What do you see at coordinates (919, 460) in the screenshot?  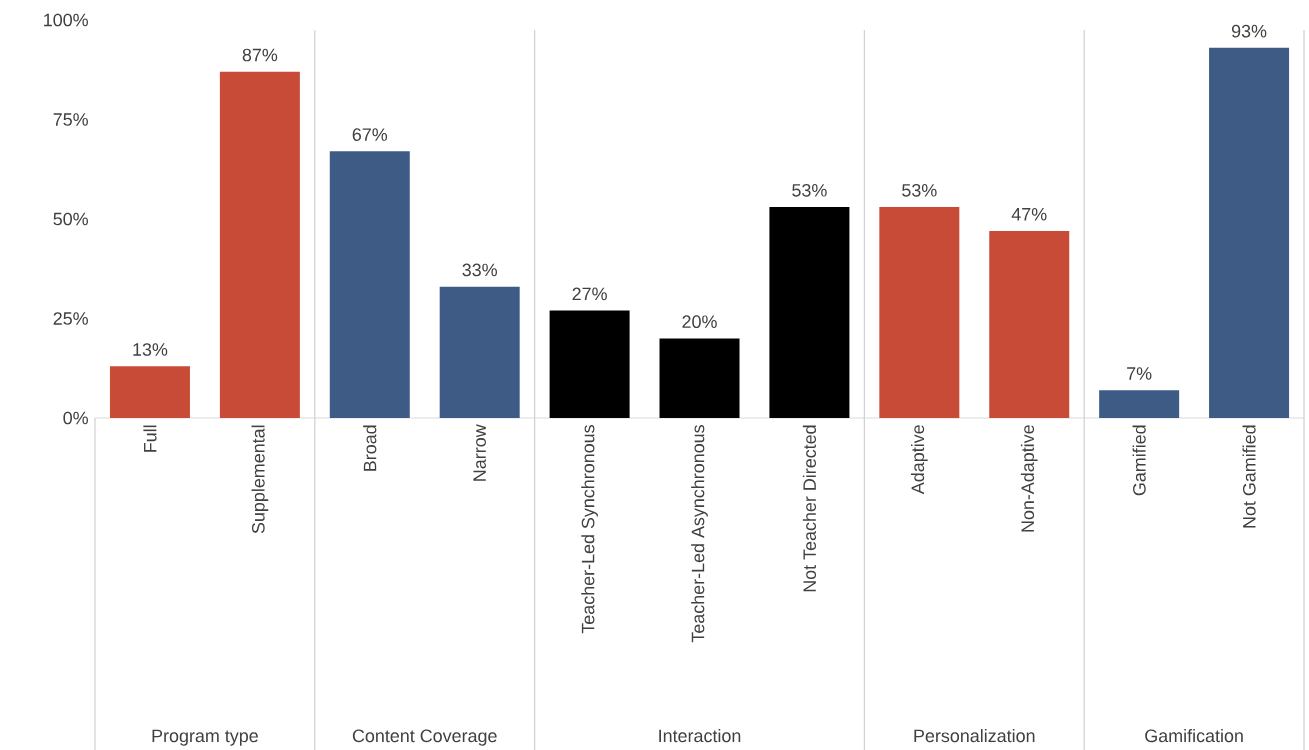 I see `x-tick-label: Adaptive` at bounding box center [919, 460].